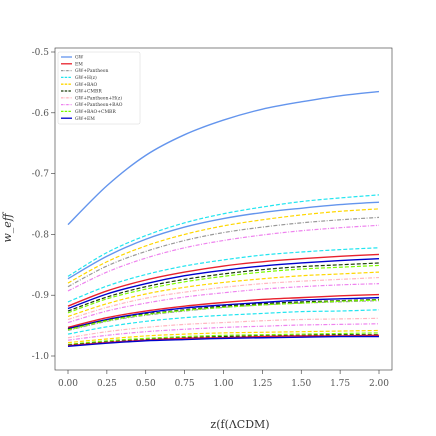 This screenshot has height=436, width=436. I want to click on x-tick-label: 0.00, so click(68, 384).